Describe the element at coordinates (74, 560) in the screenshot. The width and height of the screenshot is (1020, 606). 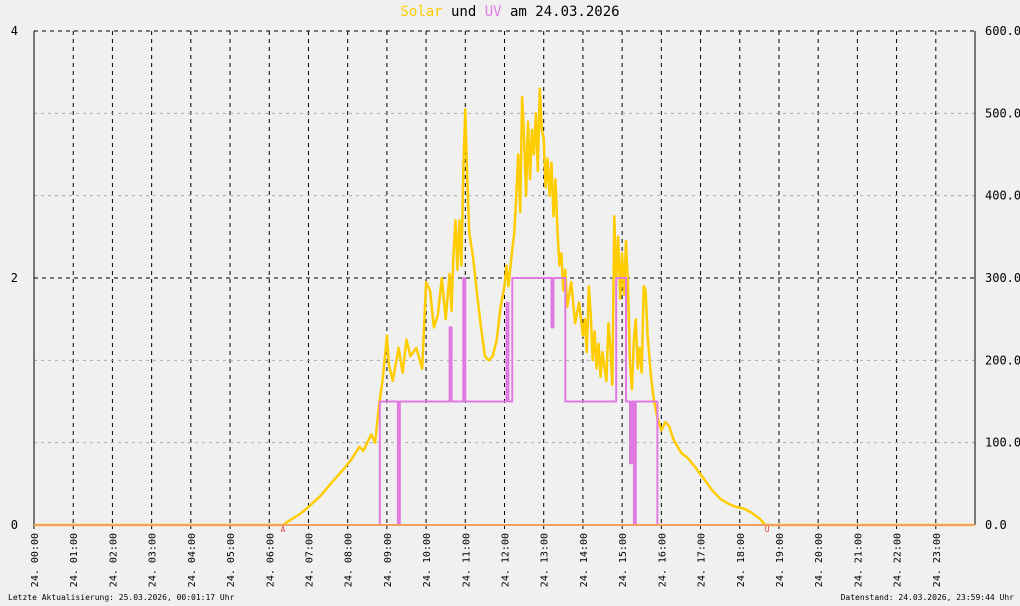
I see `x-tick-label: 24. 01:00` at that location.